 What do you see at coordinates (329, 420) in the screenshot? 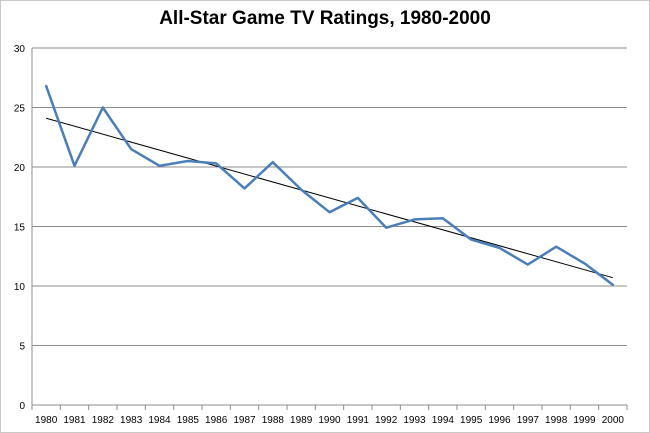
I see `x-tick-label: 1990` at bounding box center [329, 420].